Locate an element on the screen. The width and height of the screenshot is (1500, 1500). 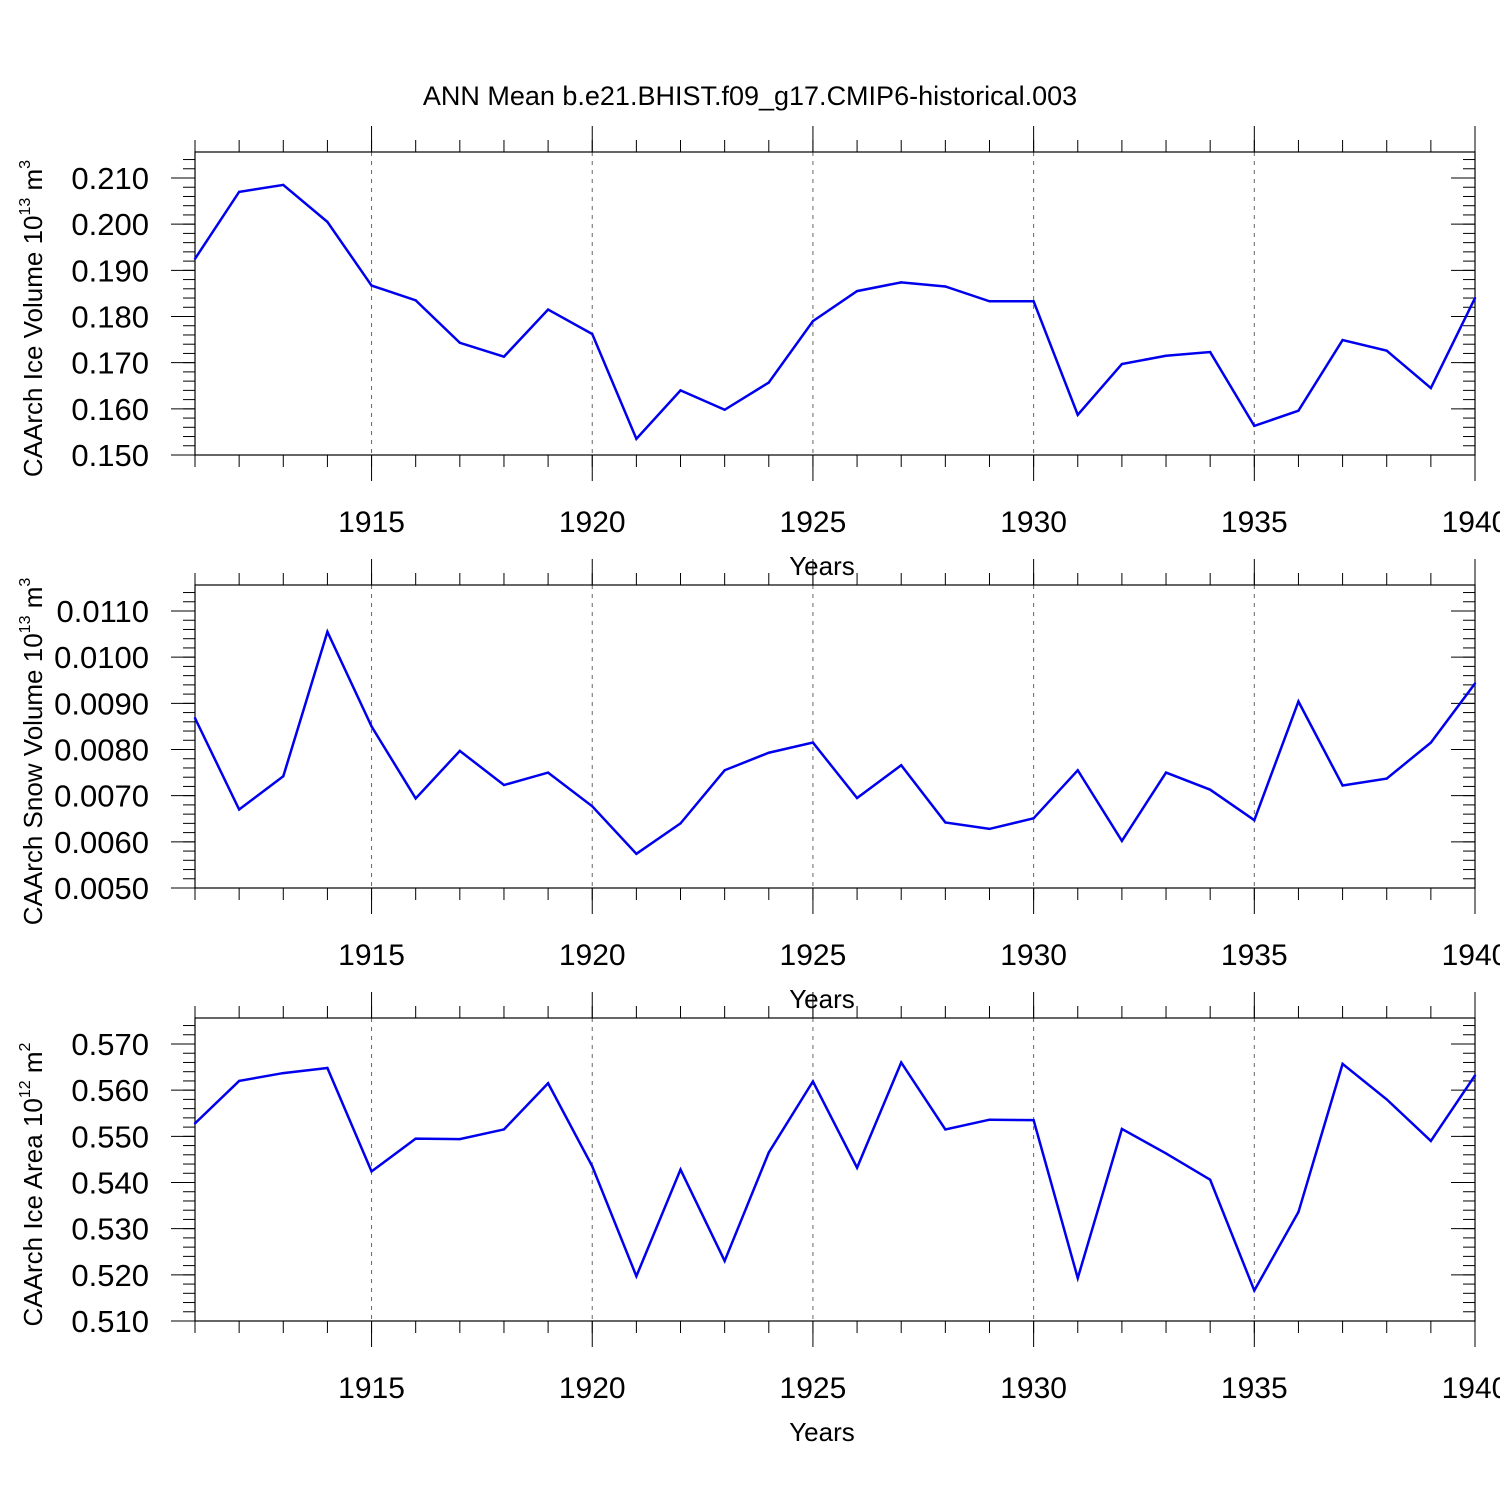
y-tick-label: 0.160 is located at coordinates (110, 409).